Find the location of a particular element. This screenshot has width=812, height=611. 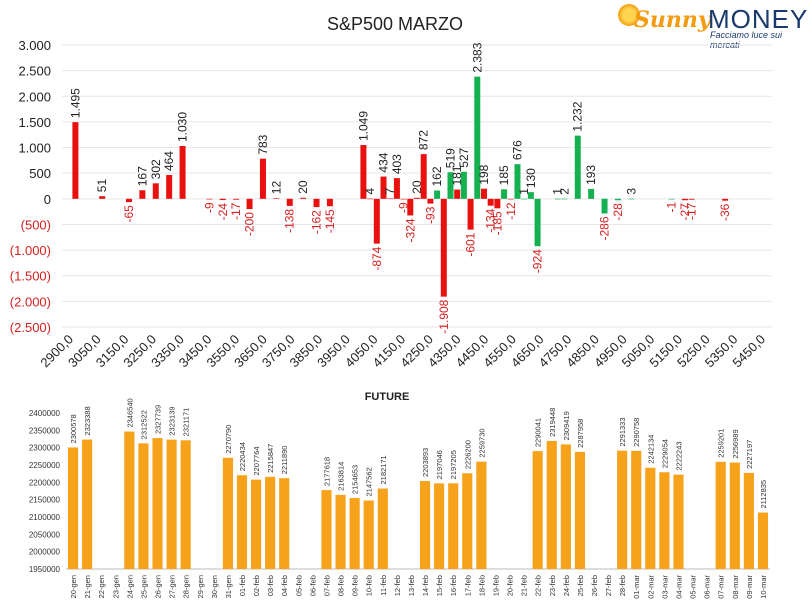

y-tick-label: 2000000 is located at coordinates (45, 552).